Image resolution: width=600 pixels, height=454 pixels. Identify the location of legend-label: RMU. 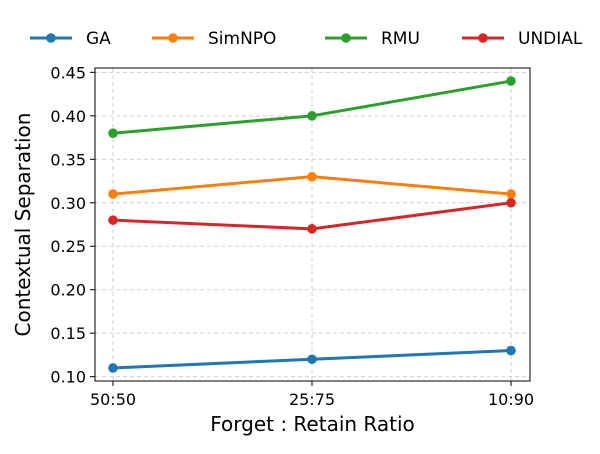
(400, 39).